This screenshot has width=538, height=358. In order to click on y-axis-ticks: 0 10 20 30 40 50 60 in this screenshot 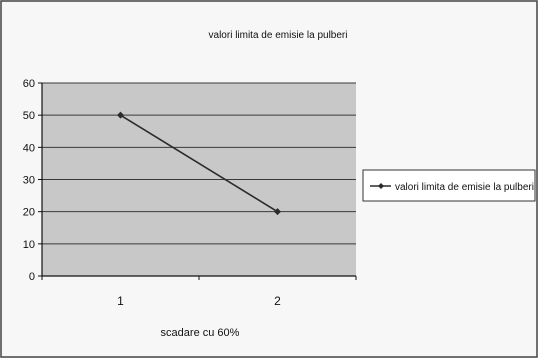, I will do `click(32, 180)`.